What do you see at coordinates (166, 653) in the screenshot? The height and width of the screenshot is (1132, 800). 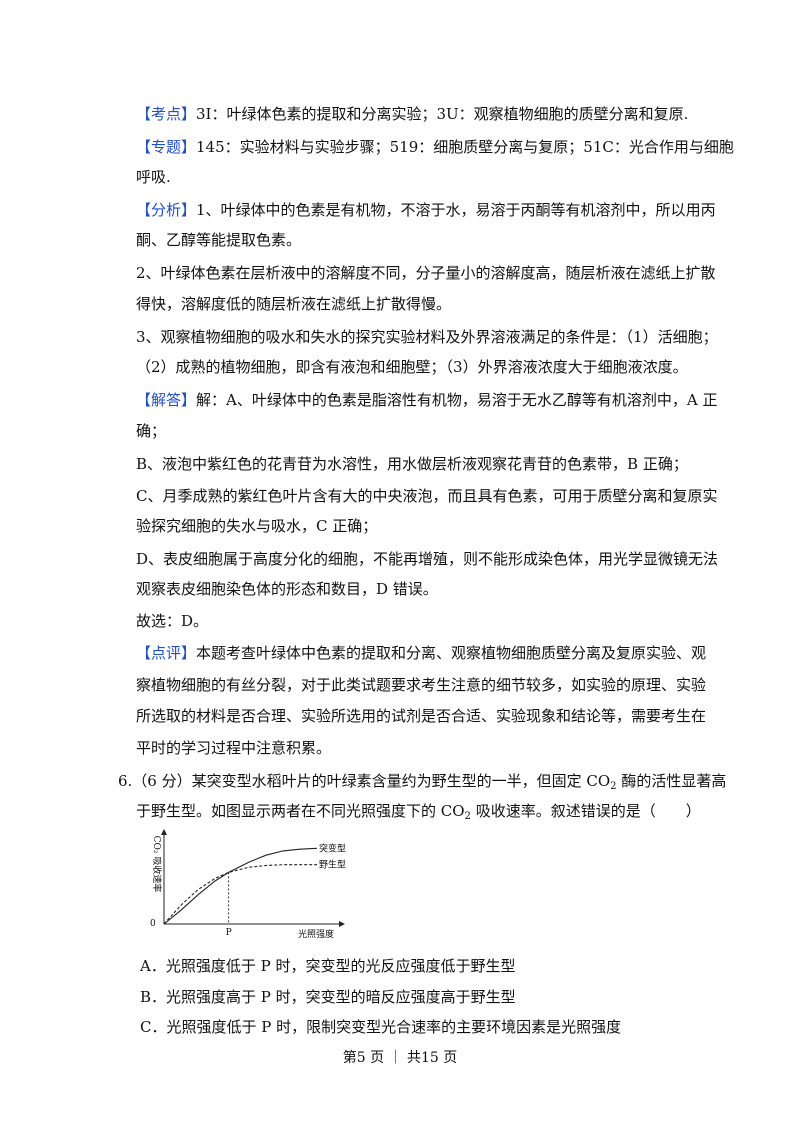 I see `dianping-tag: 【点评】` at bounding box center [166, 653].